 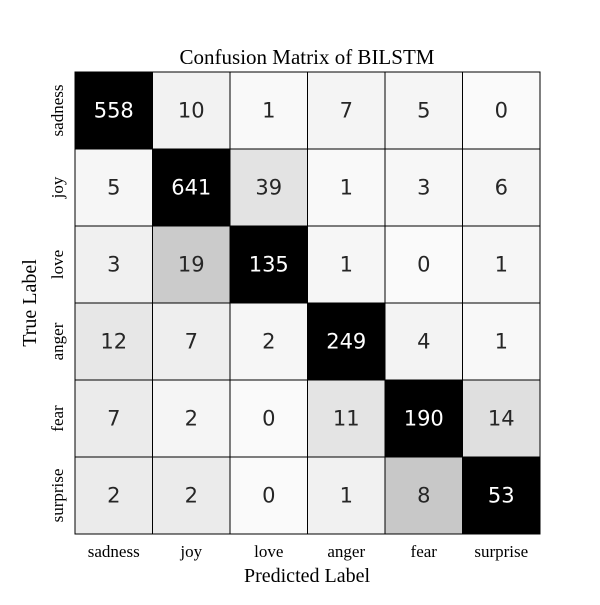 What do you see at coordinates (30, 303) in the screenshot?
I see `y-axis-label: True Label` at bounding box center [30, 303].